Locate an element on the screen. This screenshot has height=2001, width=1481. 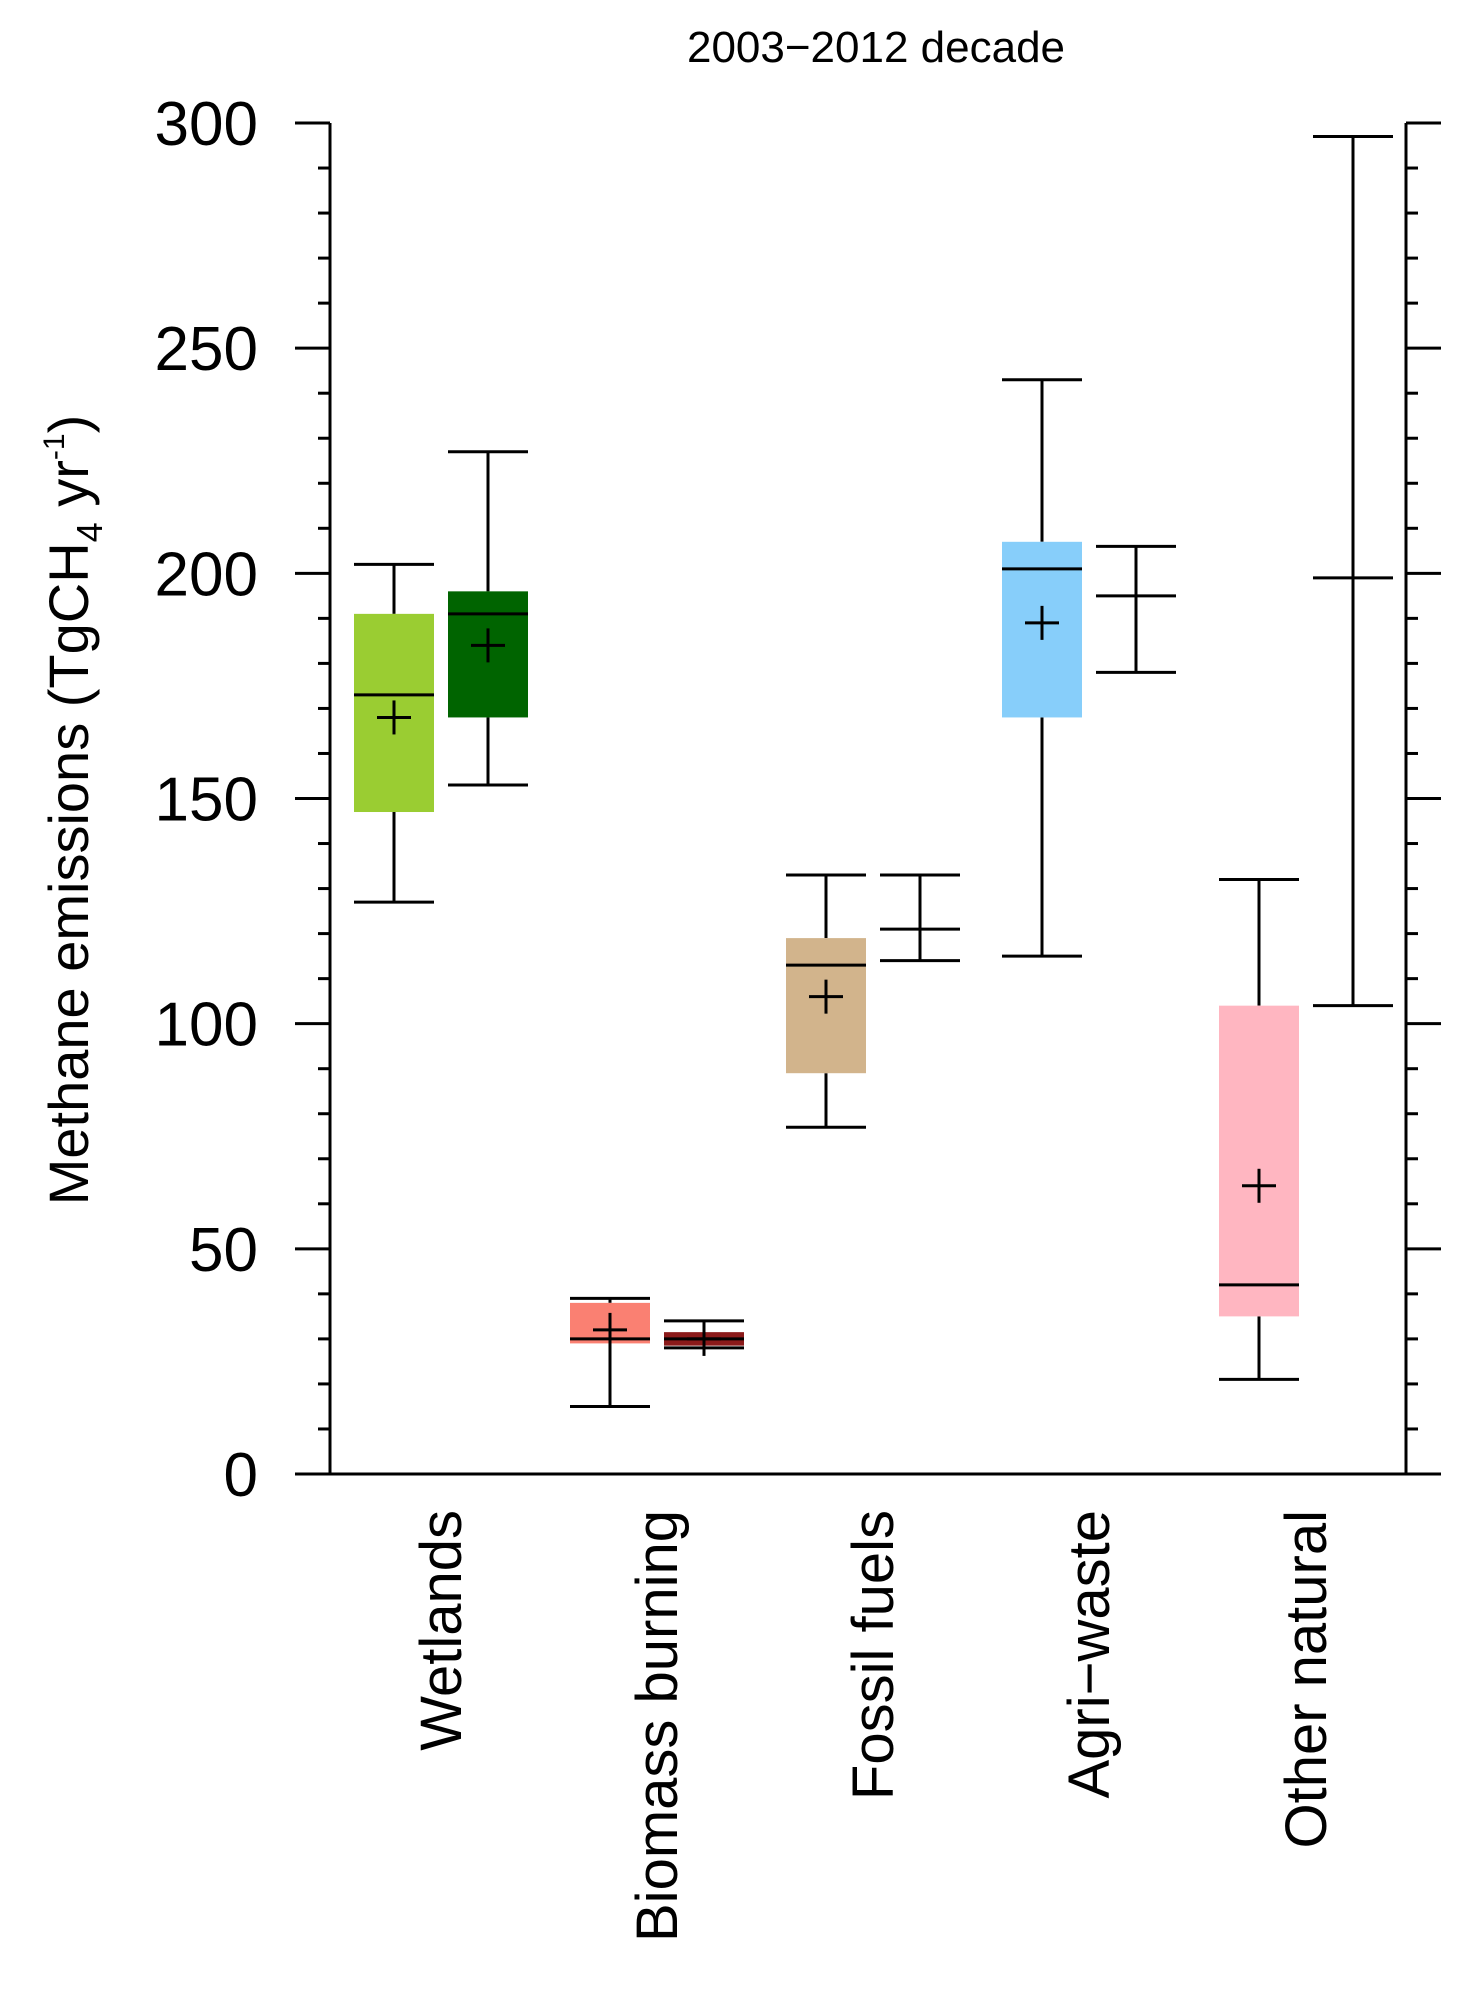
y-axis-label: Methane emissions (TgCH4 yr-1) is located at coordinates (73, 810).